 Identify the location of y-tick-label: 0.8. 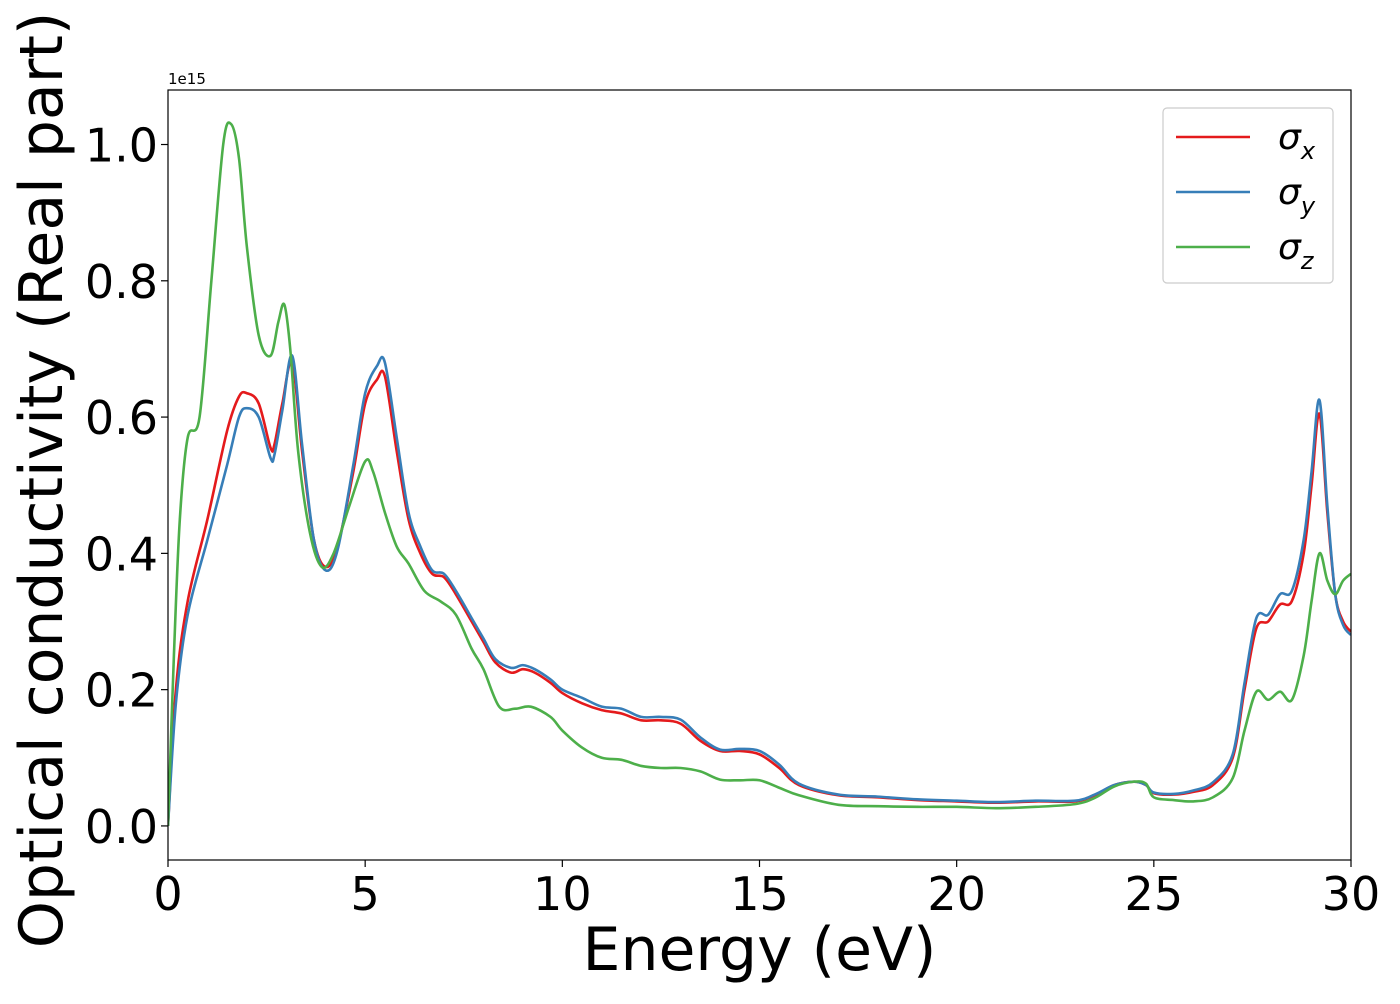
(121, 282).